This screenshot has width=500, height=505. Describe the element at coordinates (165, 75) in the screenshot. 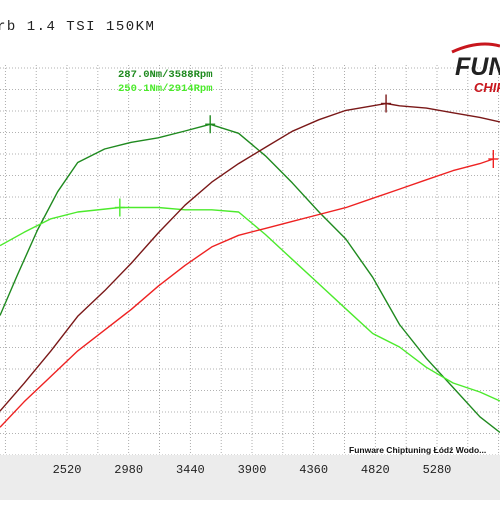

I see `peak-annotation-torque_tuned: 287.0Nm/3588Rpm` at that location.